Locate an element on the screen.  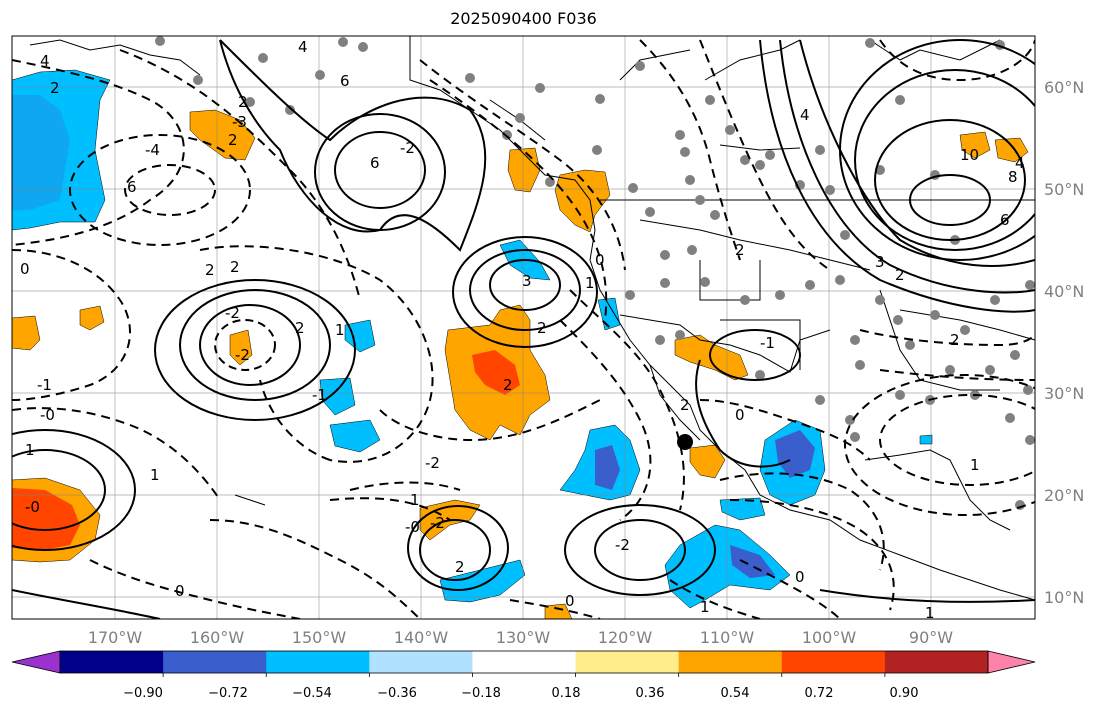
contour-label: -4 is located at coordinates (152, 150).